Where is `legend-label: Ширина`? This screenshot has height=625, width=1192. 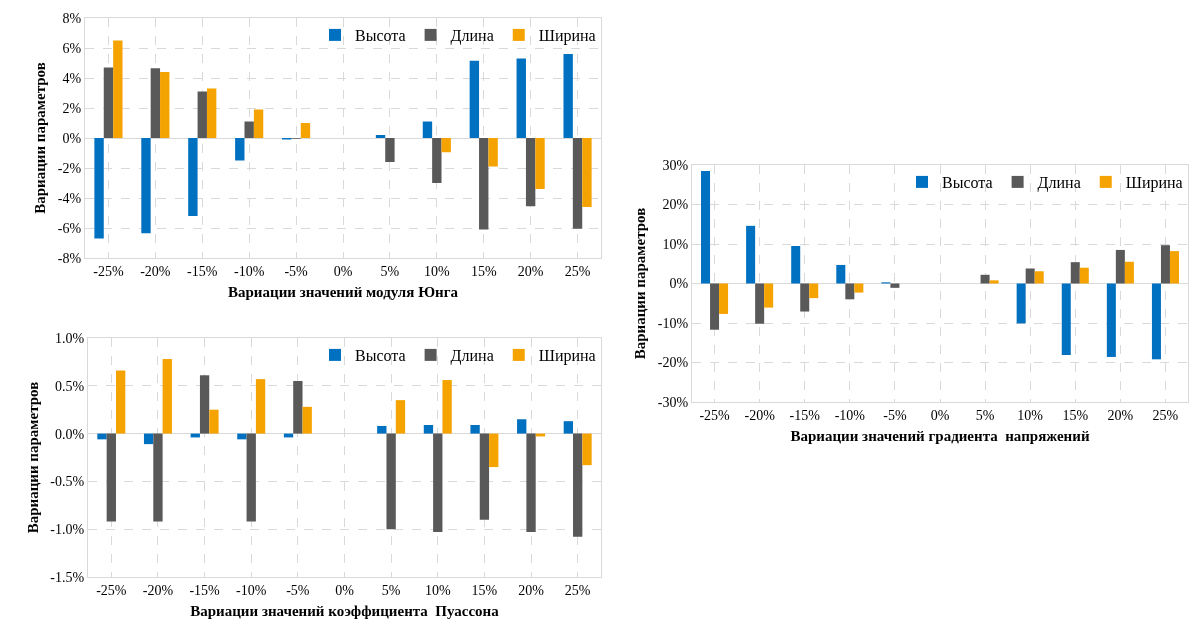
legend-label: Ширина is located at coordinates (567, 356).